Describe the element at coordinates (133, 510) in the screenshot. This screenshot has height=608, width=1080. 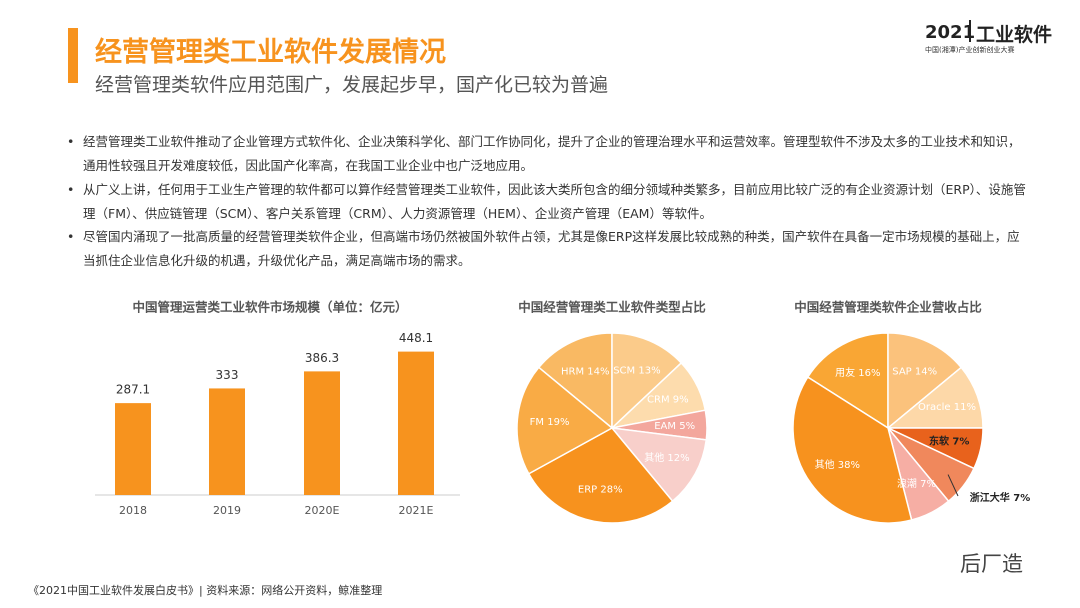
I see `x-tick-label: 2018` at that location.